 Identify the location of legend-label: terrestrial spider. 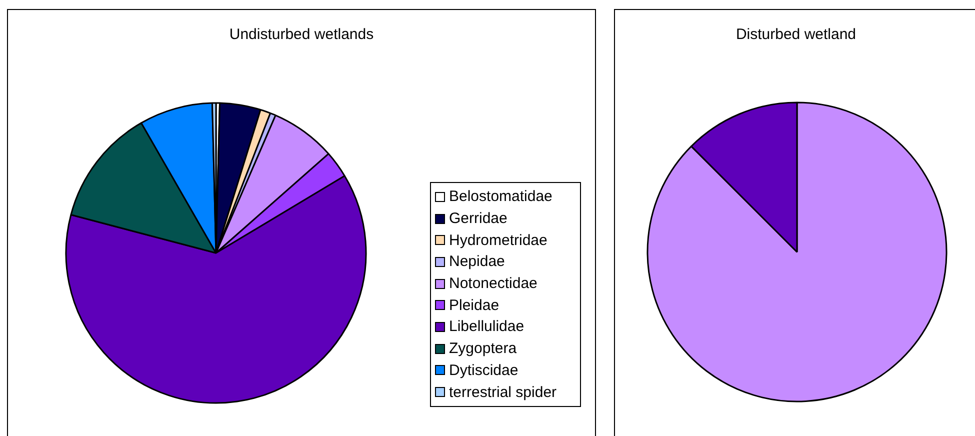
(503, 392).